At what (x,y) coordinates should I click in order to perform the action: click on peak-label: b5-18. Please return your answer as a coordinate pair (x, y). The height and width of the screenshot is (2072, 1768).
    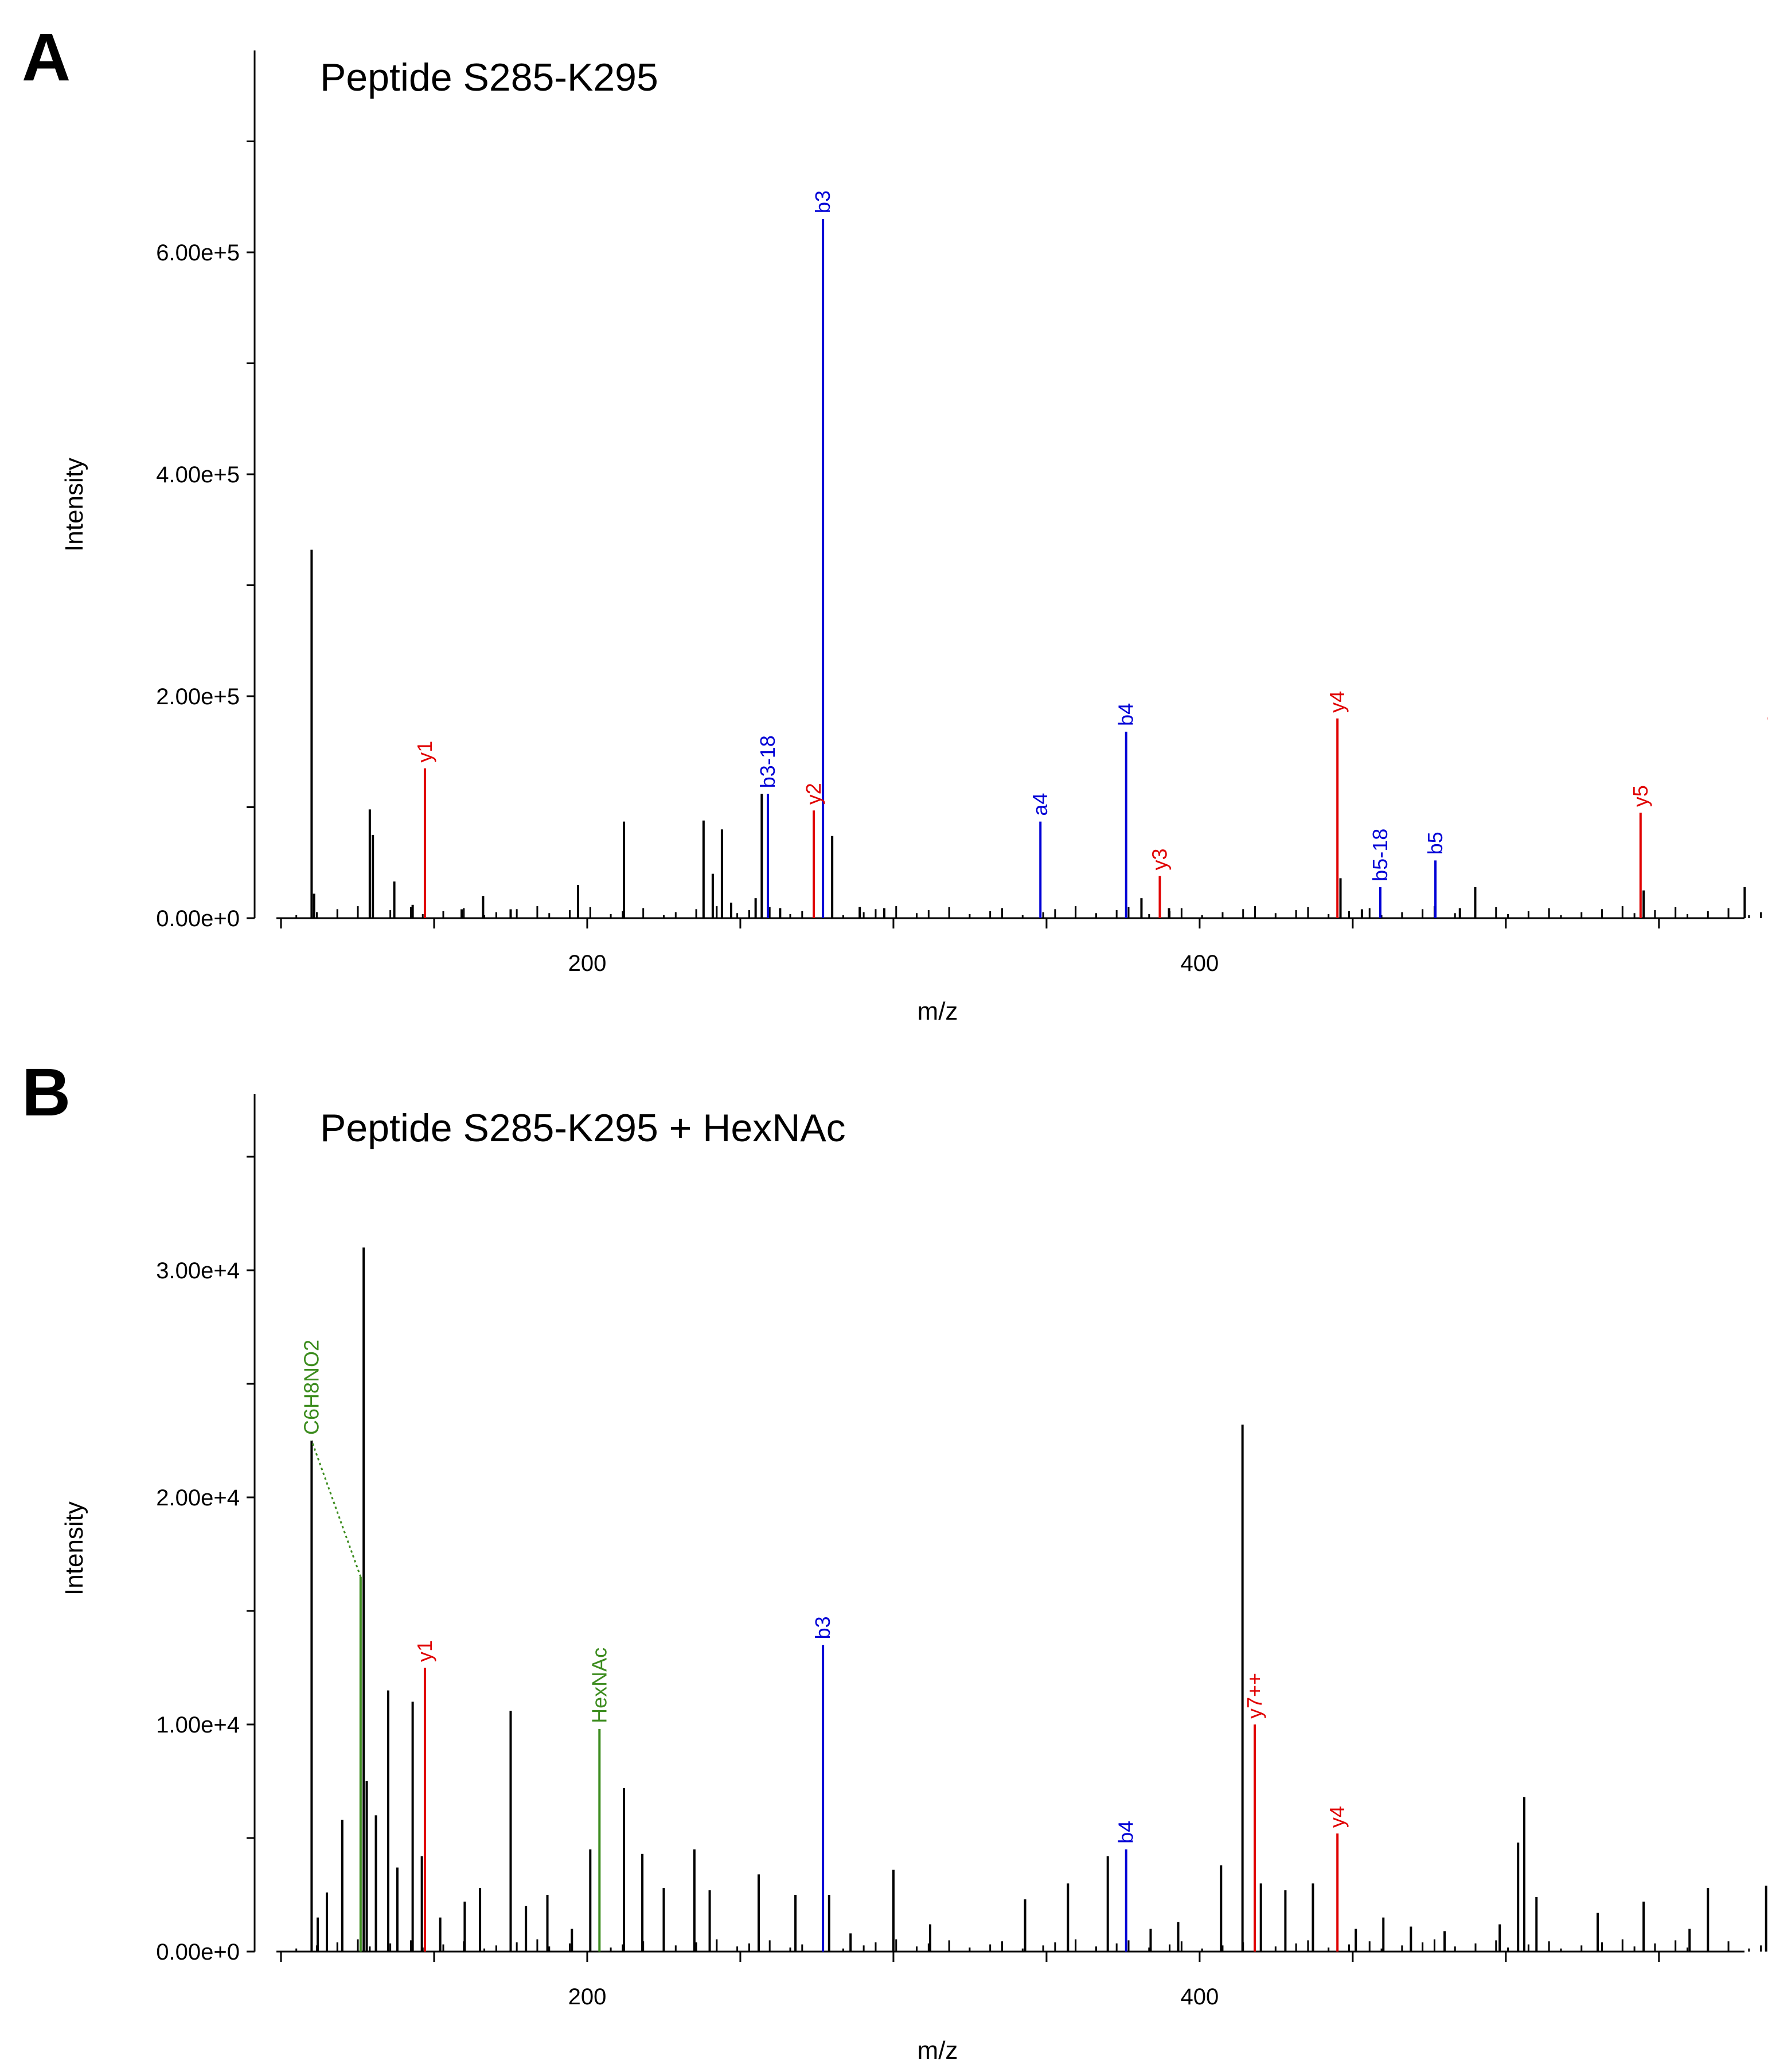
    Looking at the image, I should click on (1380, 855).